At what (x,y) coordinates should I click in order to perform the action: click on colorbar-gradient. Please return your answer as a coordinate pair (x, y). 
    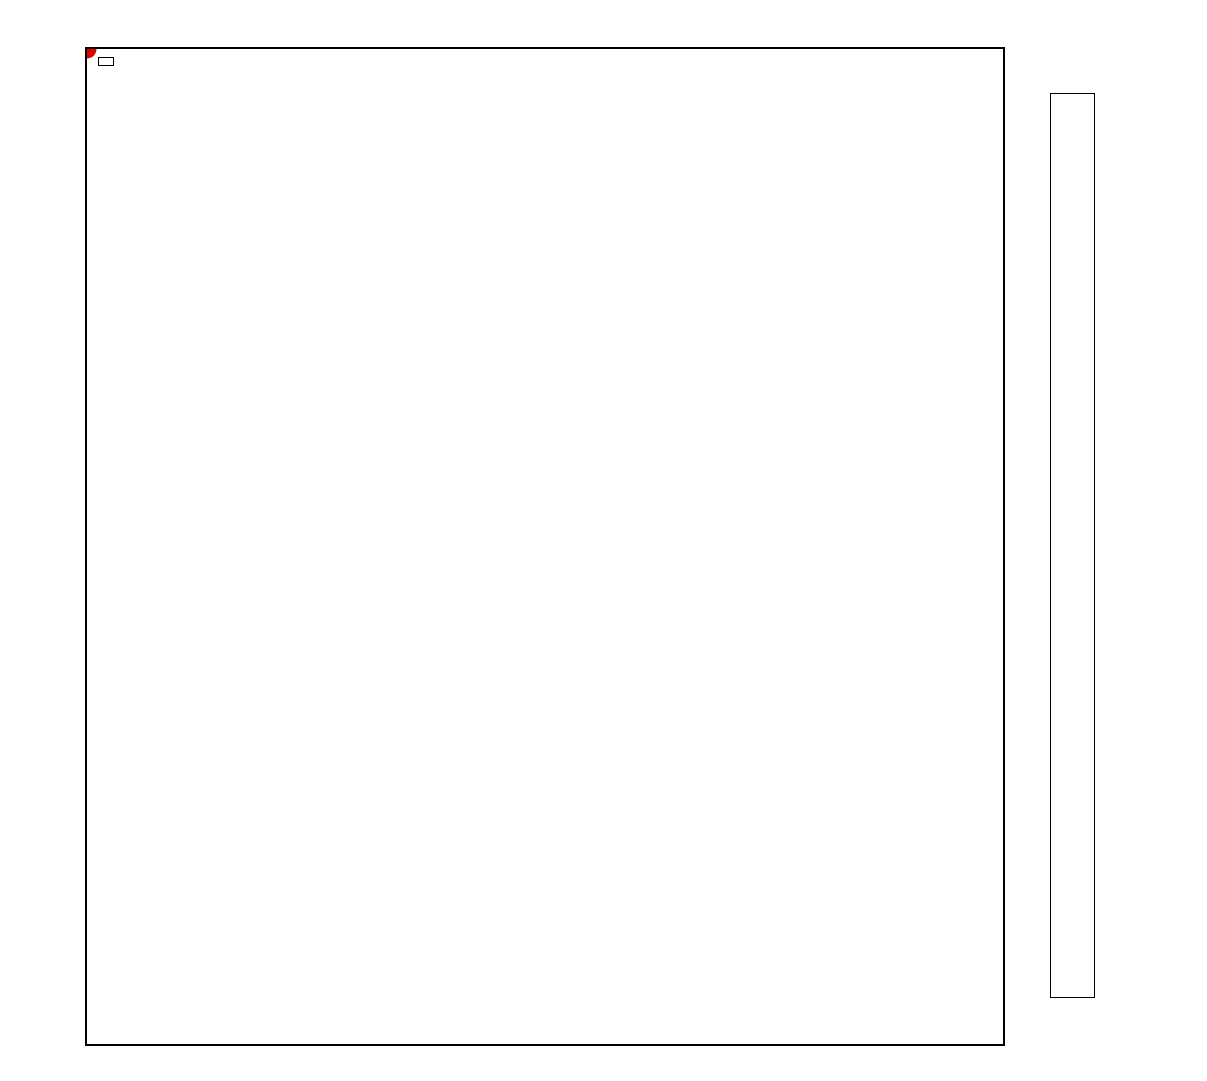
    Looking at the image, I should click on (1072, 545).